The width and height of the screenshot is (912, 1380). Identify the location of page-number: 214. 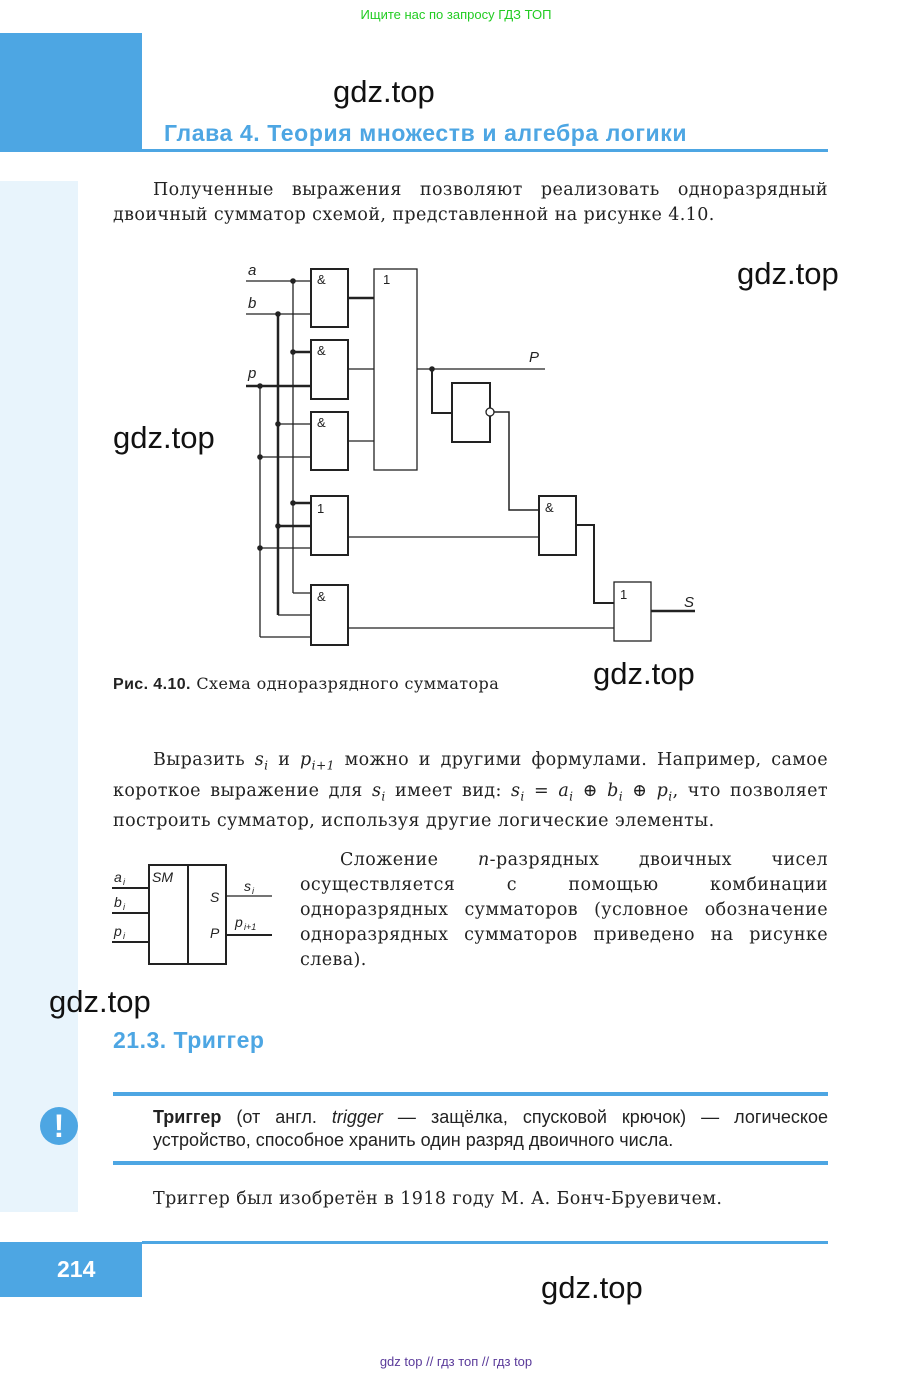
(71, 1269).